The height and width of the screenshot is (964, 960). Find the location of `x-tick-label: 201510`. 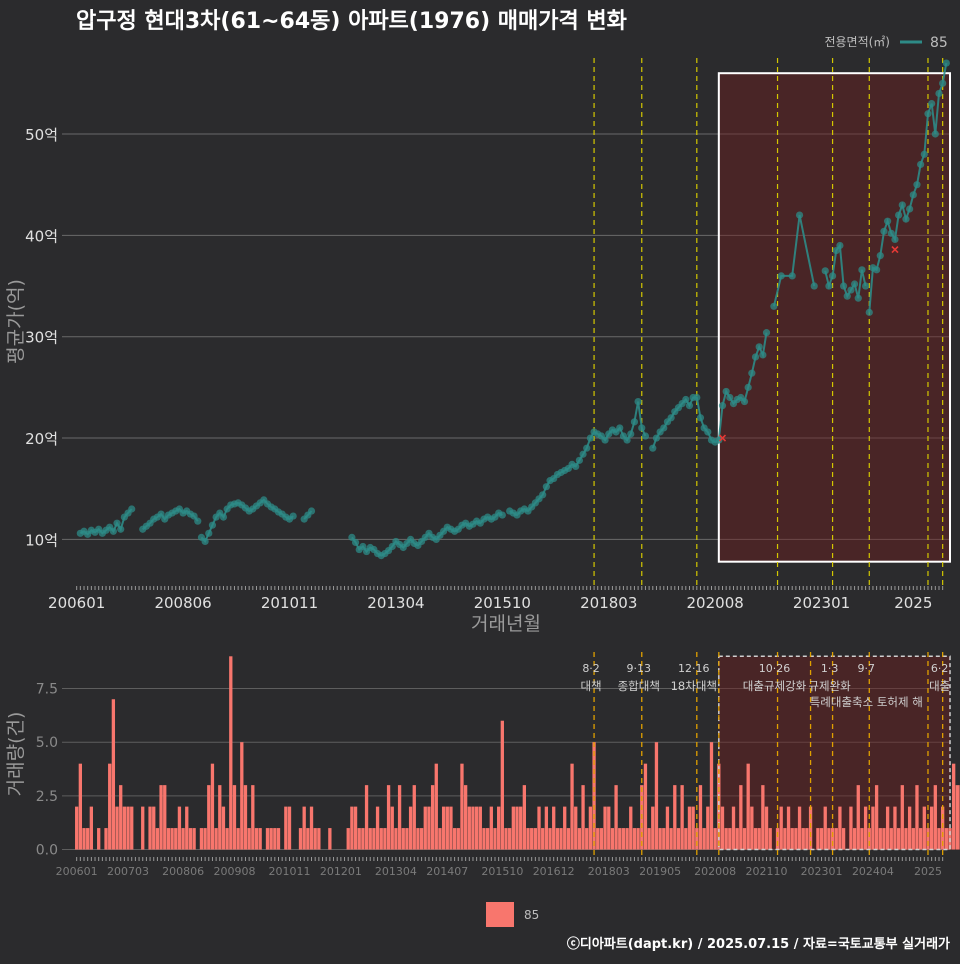

x-tick-label: 201510 is located at coordinates (502, 603).